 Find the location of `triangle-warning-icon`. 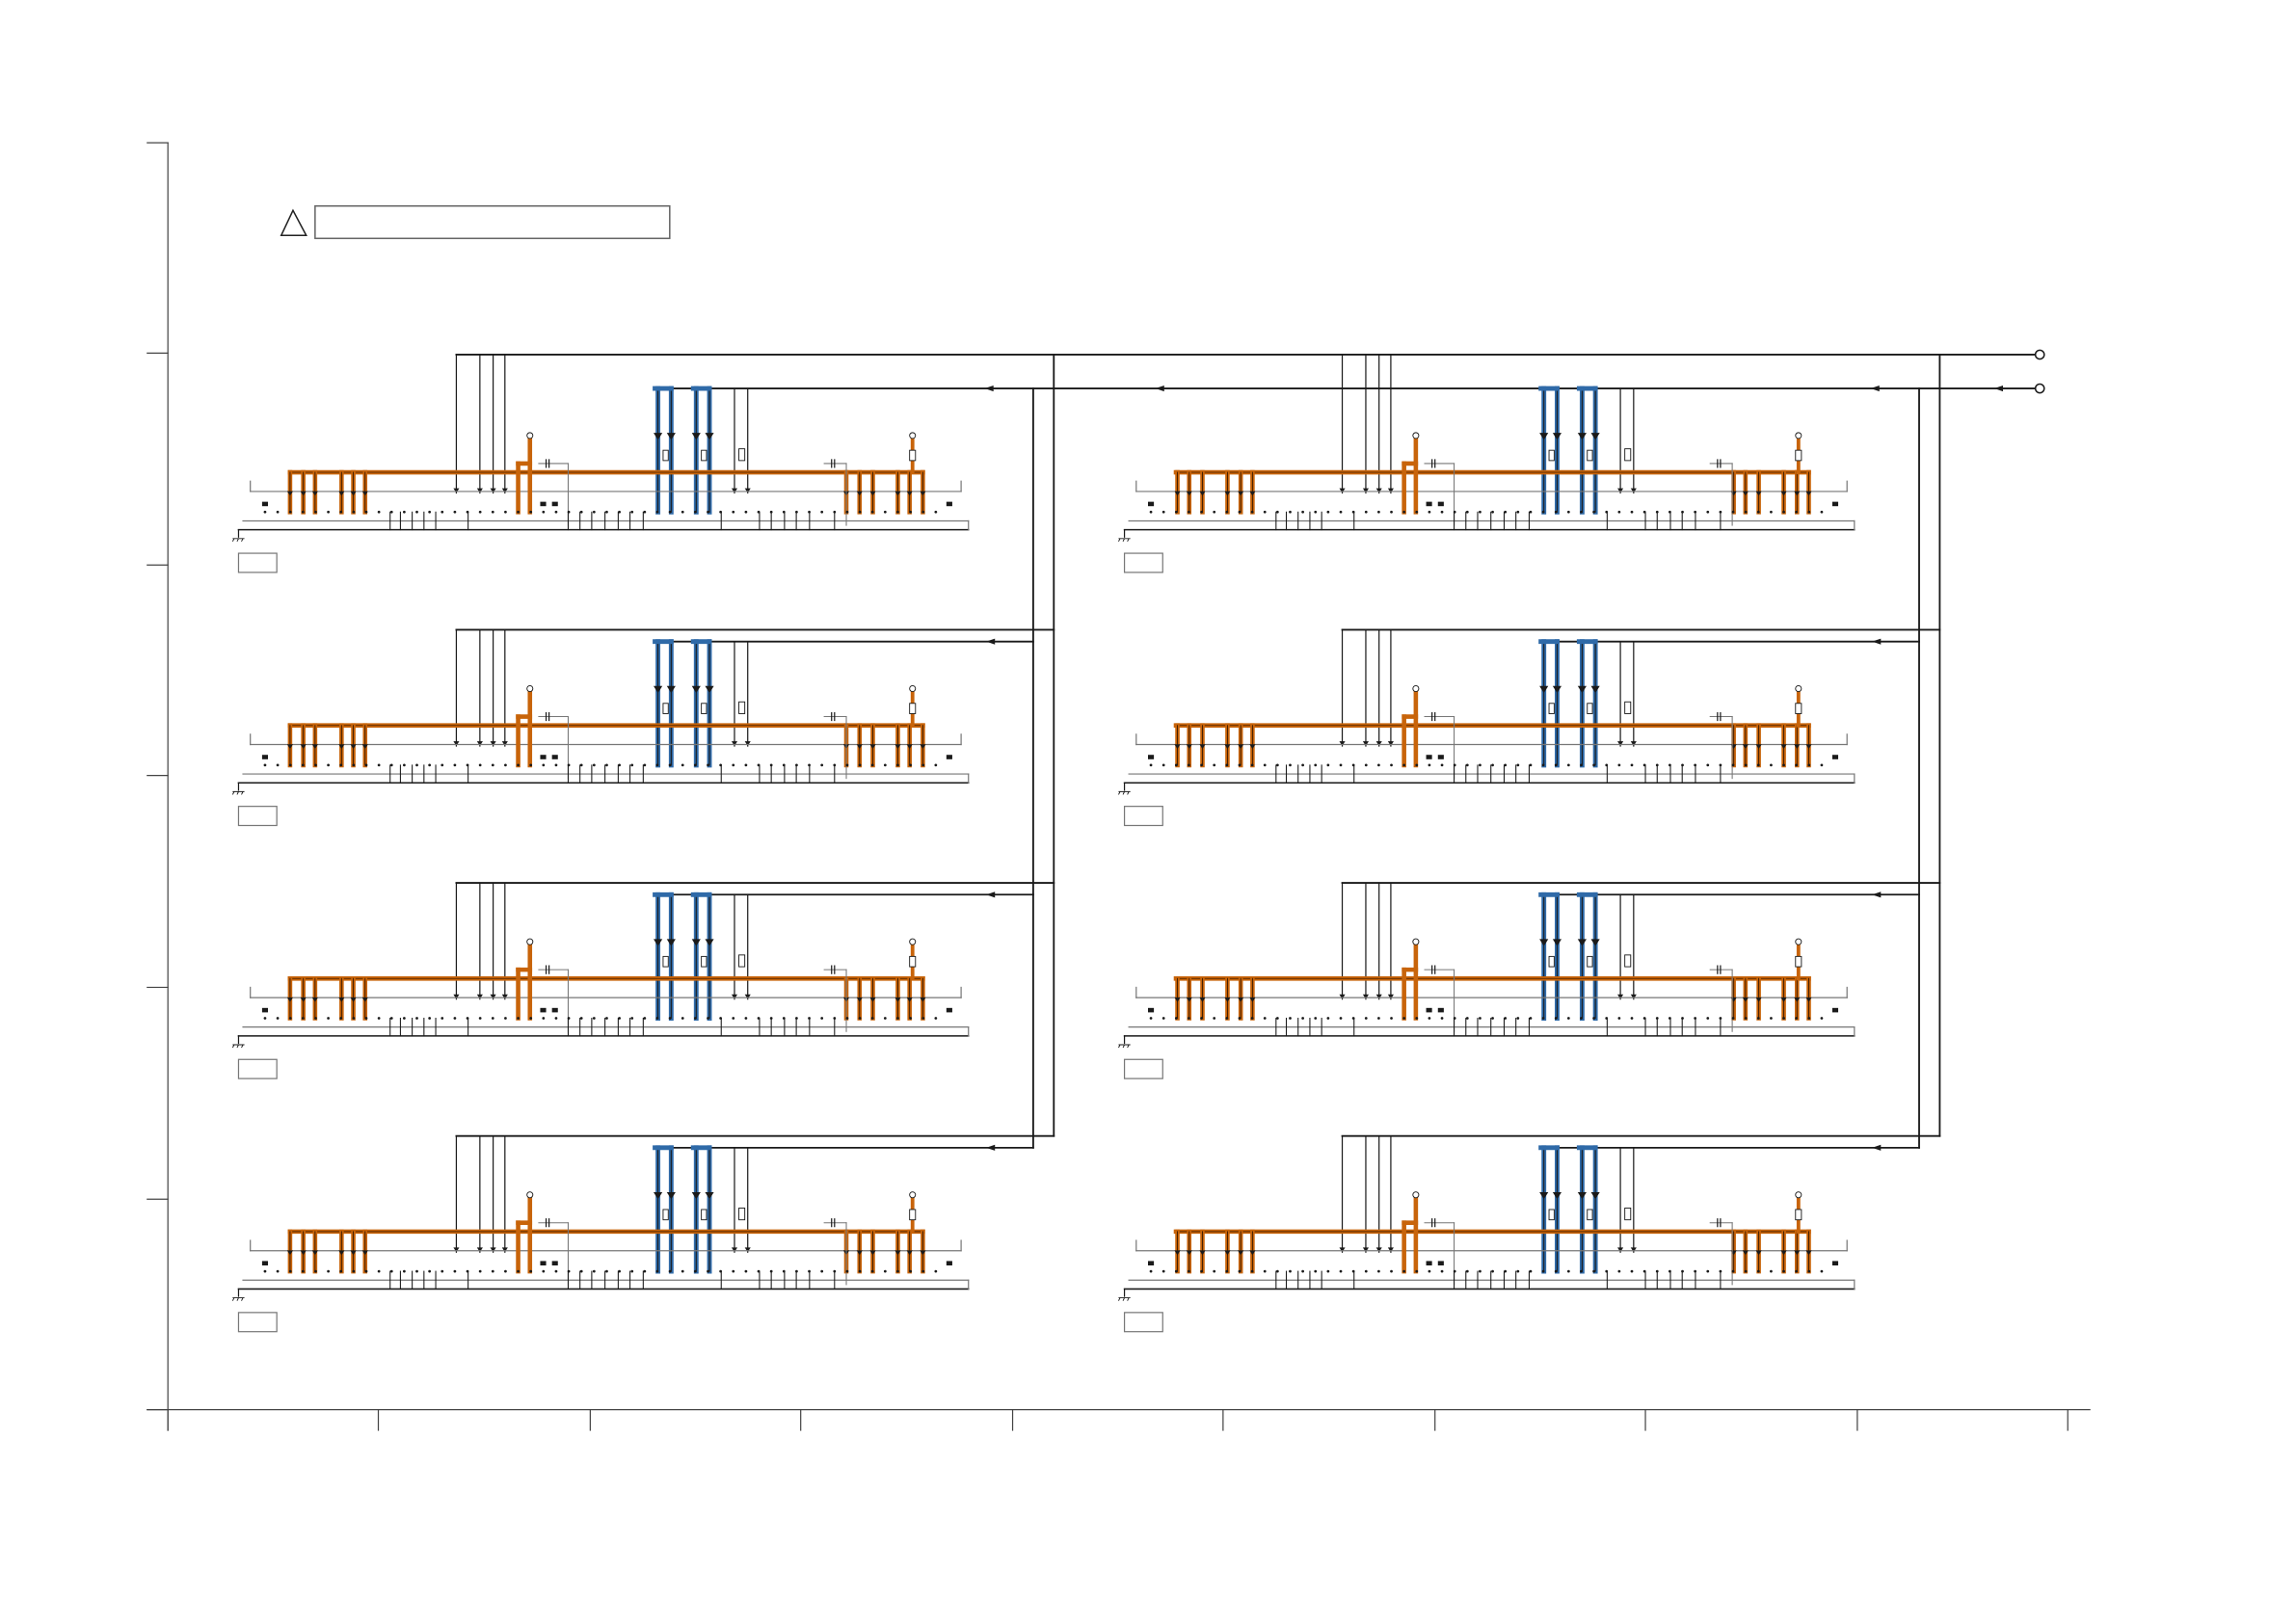

triangle-warning-icon is located at coordinates (293, 222).